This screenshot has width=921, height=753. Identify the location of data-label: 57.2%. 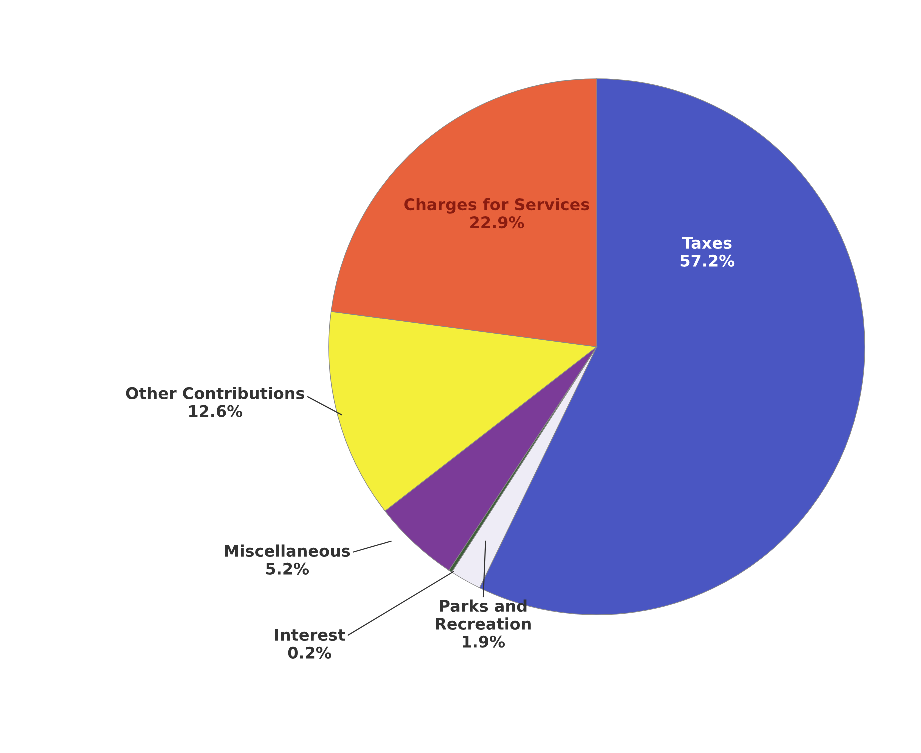
(707, 260).